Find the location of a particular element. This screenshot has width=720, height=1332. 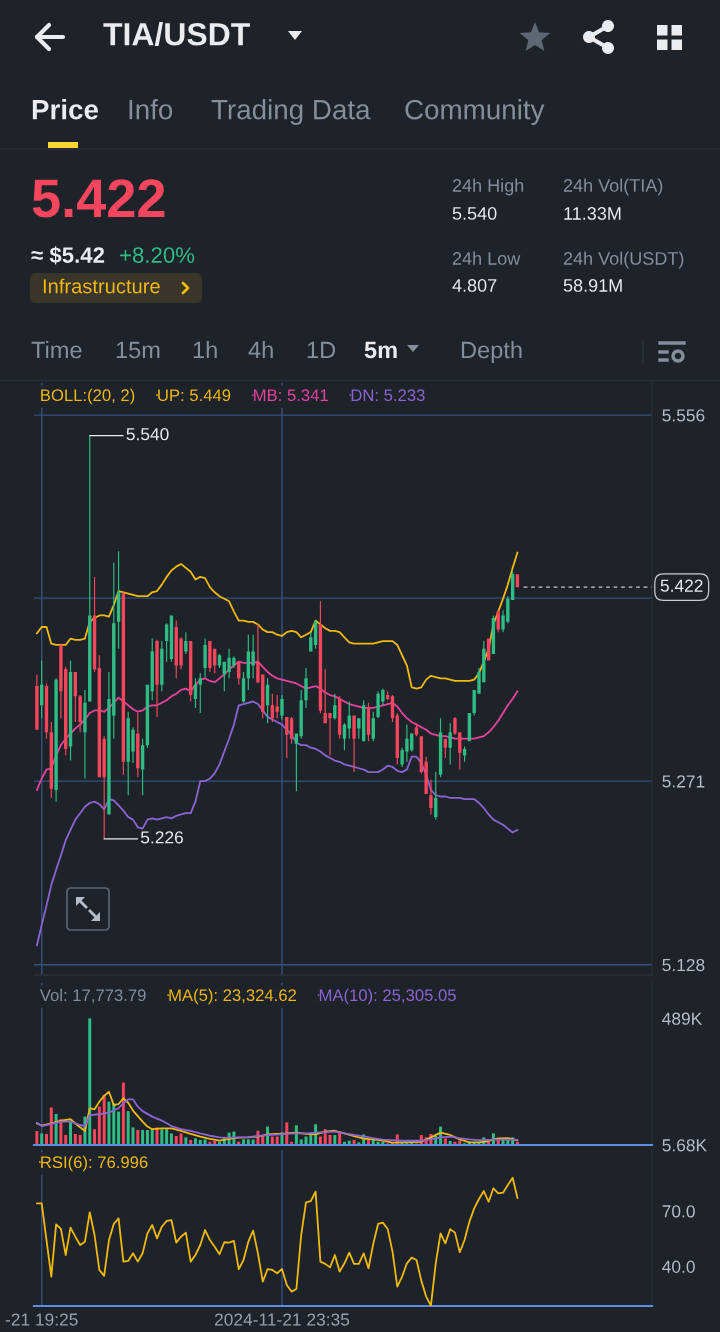

series-label: Vol: 17,773.79 is located at coordinates (92, 996).